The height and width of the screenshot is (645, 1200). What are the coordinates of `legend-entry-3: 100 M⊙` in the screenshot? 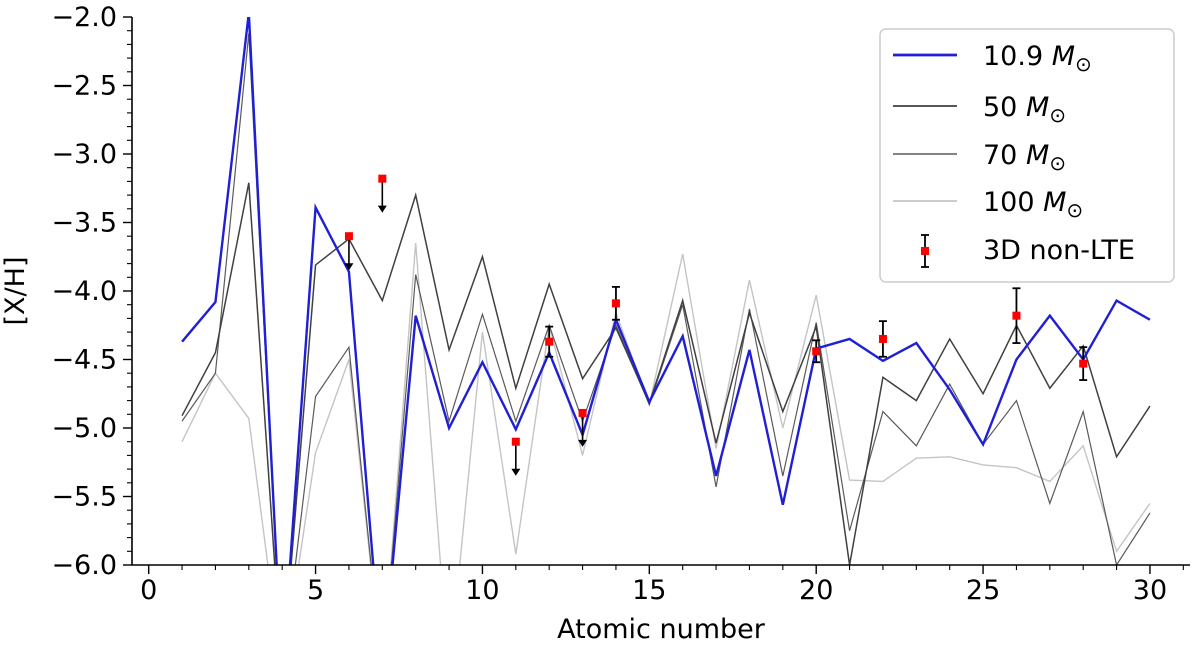 It's located at (1033, 204).